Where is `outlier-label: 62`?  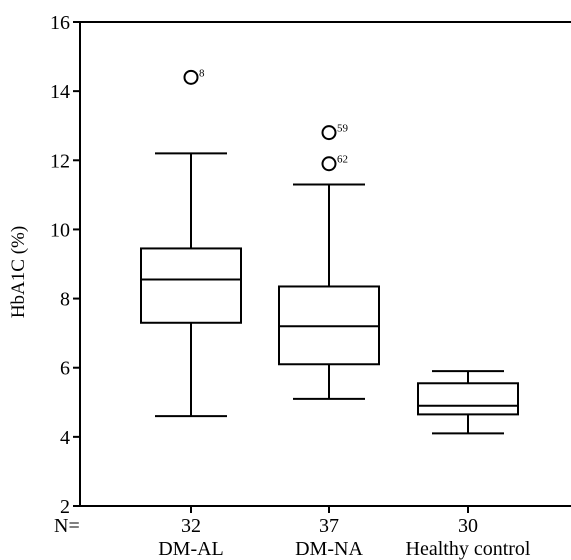
outlier-label: 62 is located at coordinates (342, 160).